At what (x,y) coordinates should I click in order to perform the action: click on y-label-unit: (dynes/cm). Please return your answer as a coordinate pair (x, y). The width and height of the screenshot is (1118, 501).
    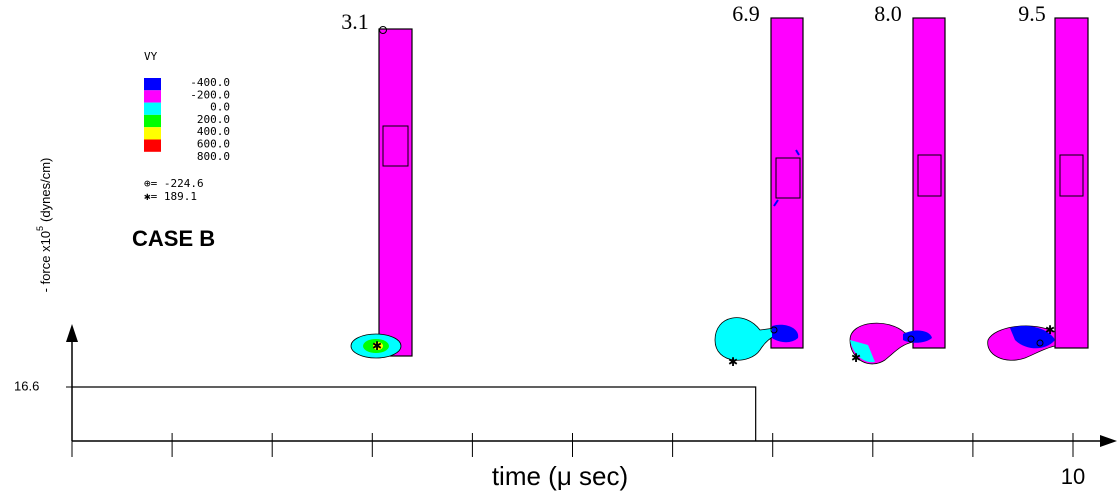
    Looking at the image, I should click on (45, 190).